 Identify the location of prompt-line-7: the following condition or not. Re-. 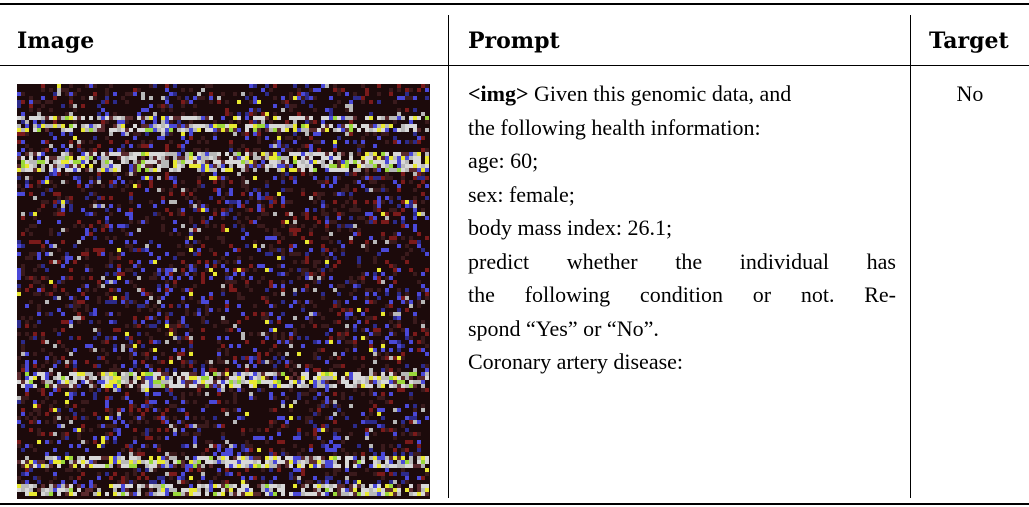
(682, 294).